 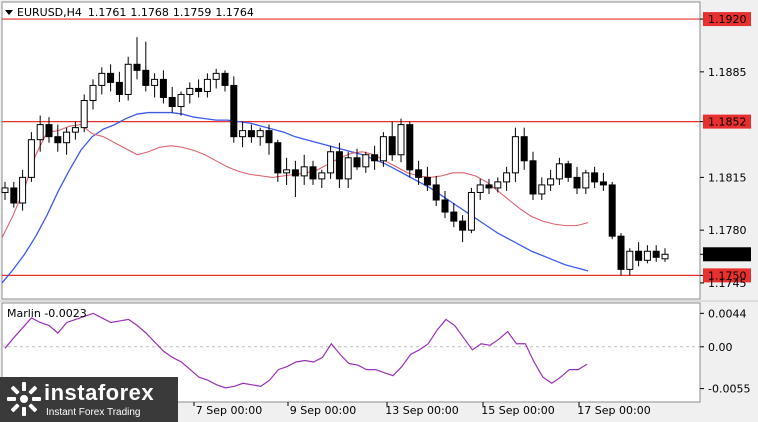 I want to click on instaforex-star-icon, so click(x=24, y=399).